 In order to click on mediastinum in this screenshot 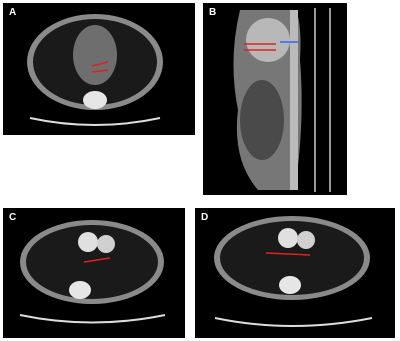, I will do `click(95, 55)`.